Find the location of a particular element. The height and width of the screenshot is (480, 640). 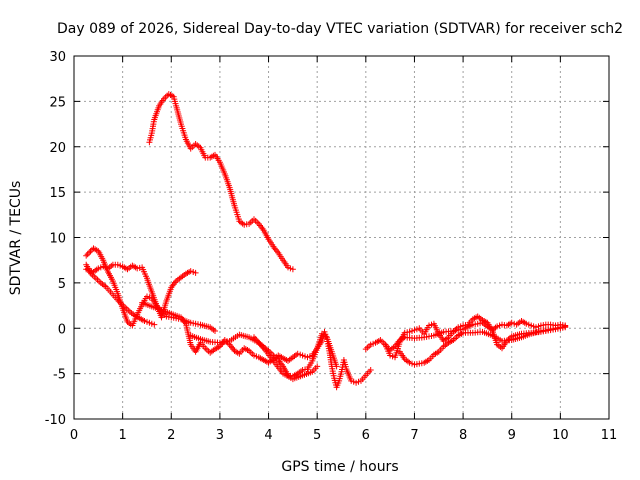

x-axis-label: GPS time / hours is located at coordinates (339, 467).